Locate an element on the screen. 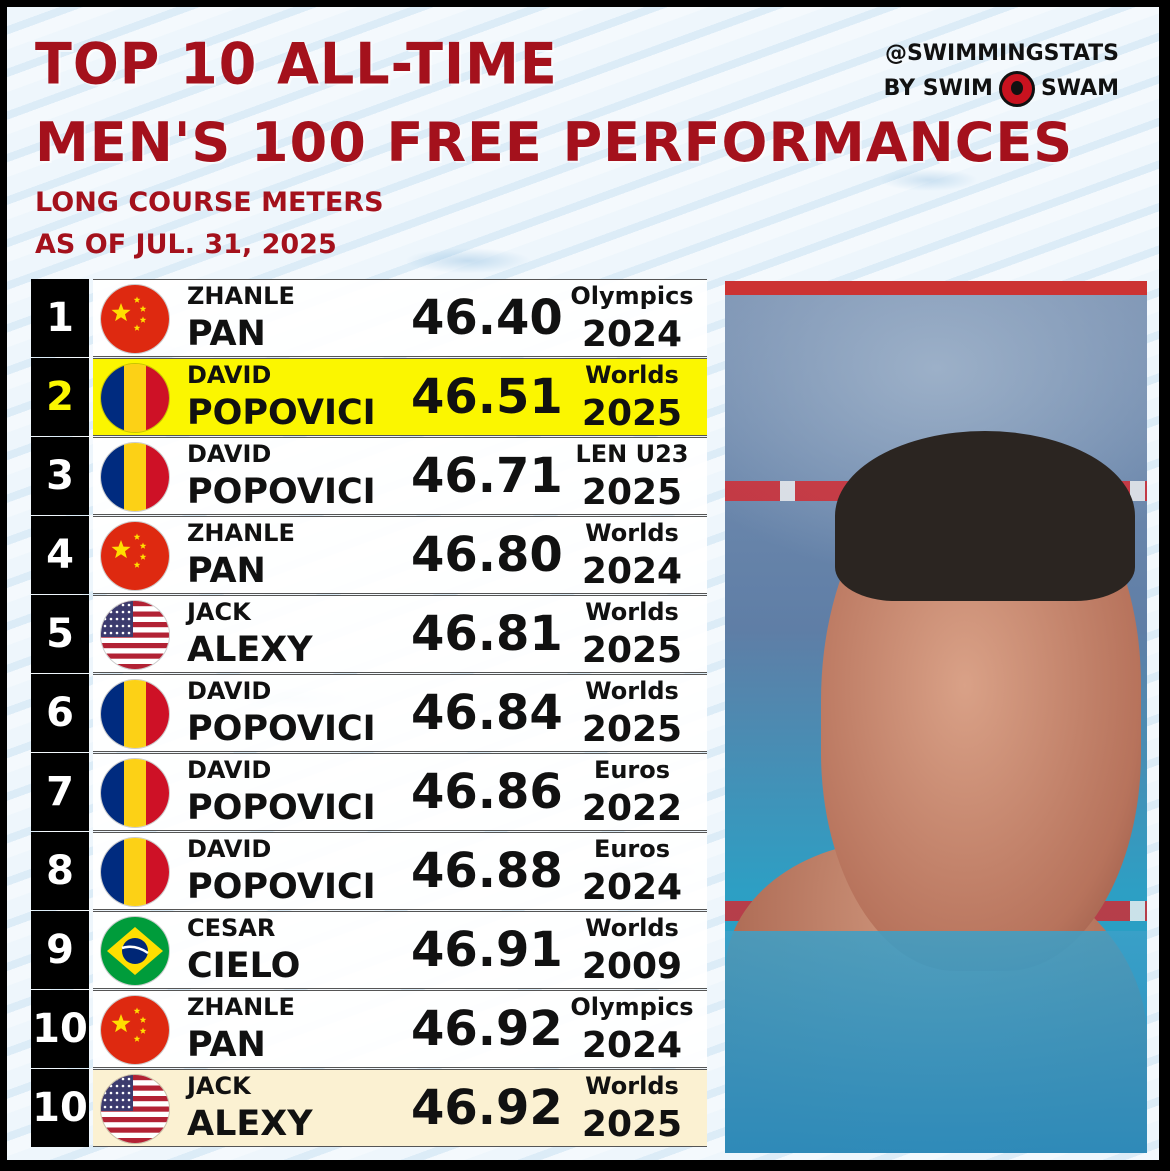  meet-year: 2009 is located at coordinates (632, 966).